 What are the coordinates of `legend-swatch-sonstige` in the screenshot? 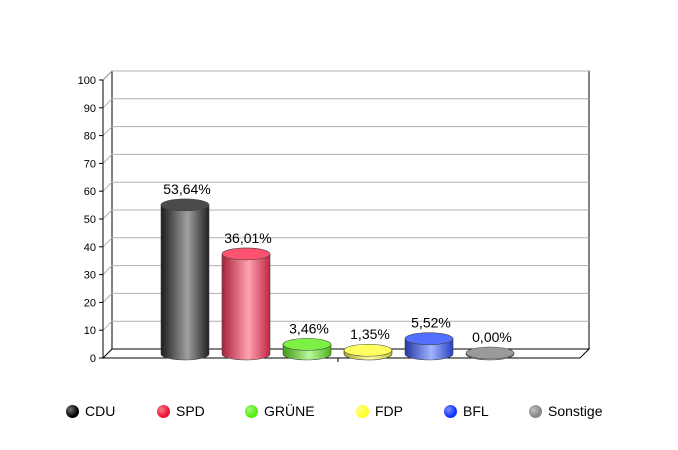 It's located at (535, 411).